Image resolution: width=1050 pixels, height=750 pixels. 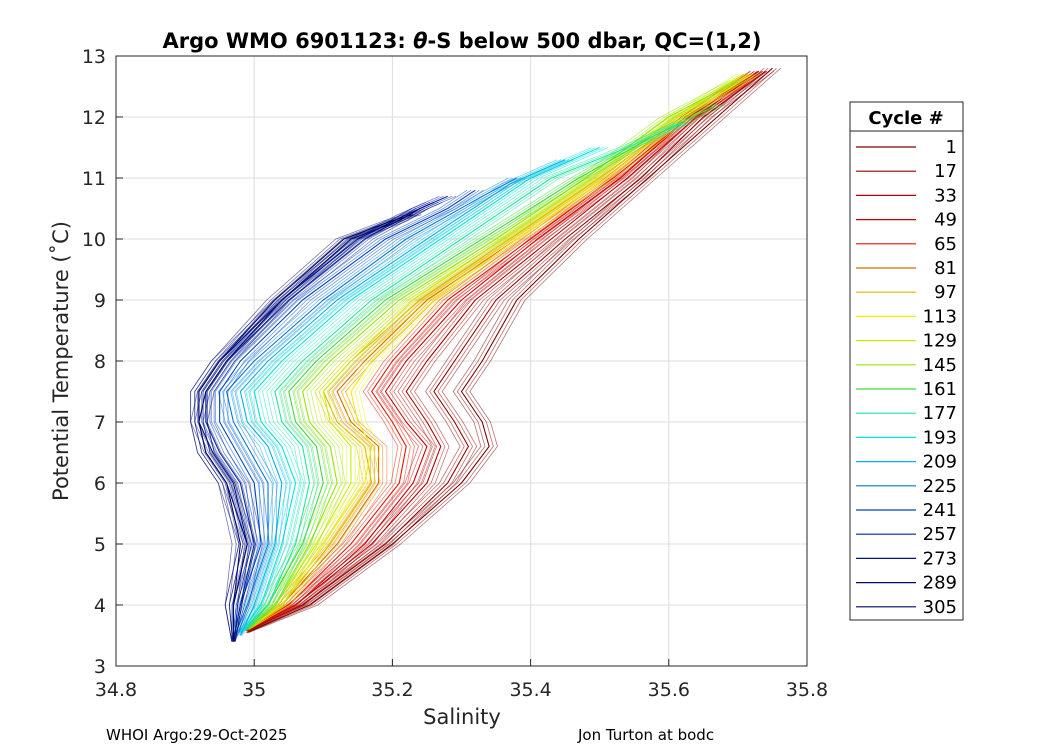 What do you see at coordinates (100, 484) in the screenshot?
I see `y-tick-label: 6` at bounding box center [100, 484].